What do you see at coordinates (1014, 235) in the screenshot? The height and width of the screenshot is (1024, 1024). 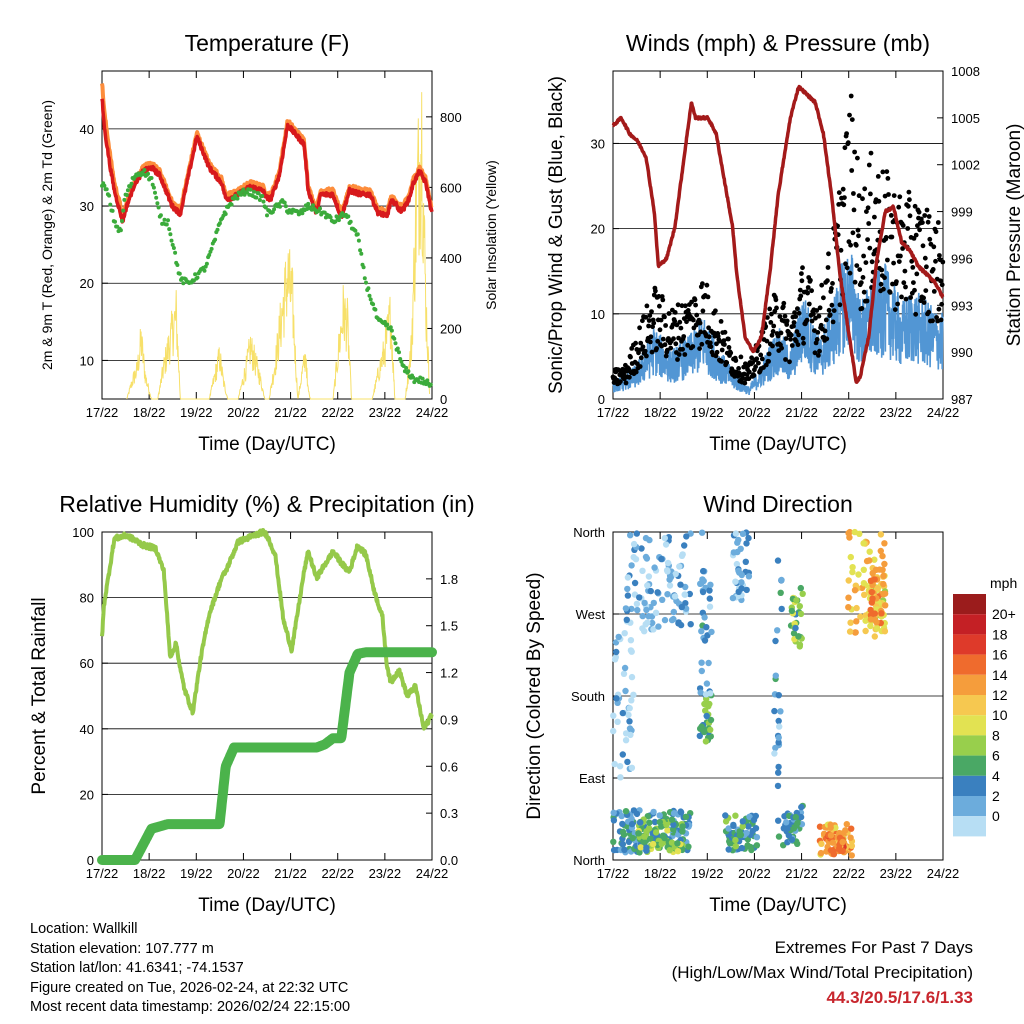 I see `y-right-axis-label: Station Pressure (Maroon)` at bounding box center [1014, 235].